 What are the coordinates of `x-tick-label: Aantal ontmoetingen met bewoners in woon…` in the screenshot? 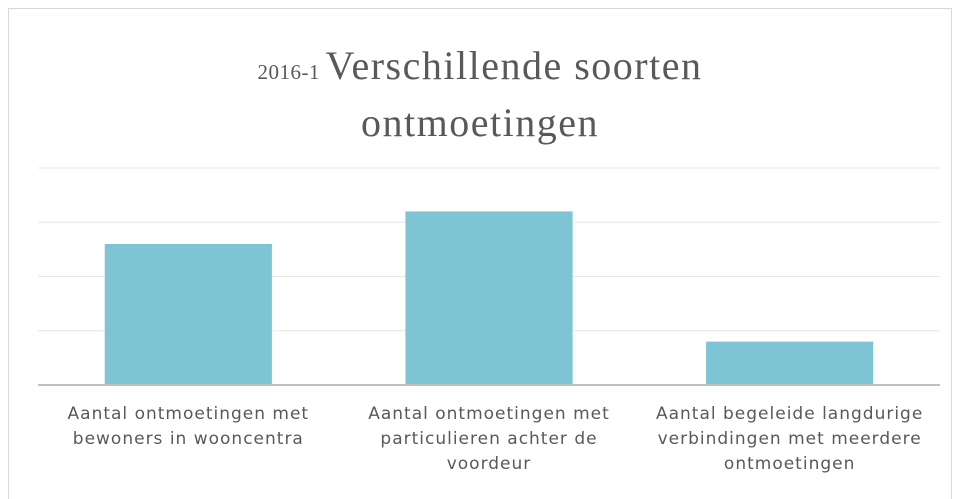 It's located at (188, 426).